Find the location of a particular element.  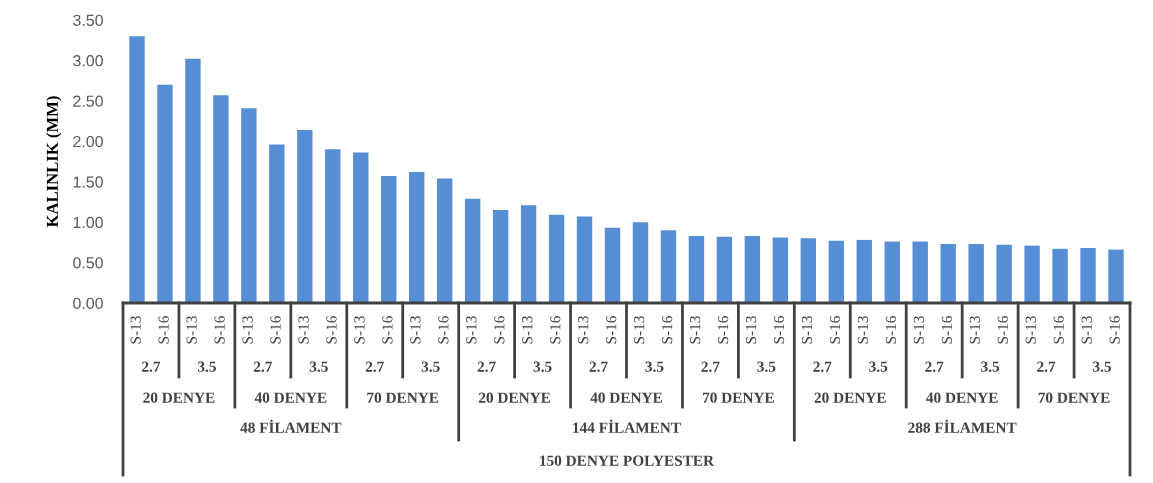

y-tick-label: 1.00 is located at coordinates (88, 222).